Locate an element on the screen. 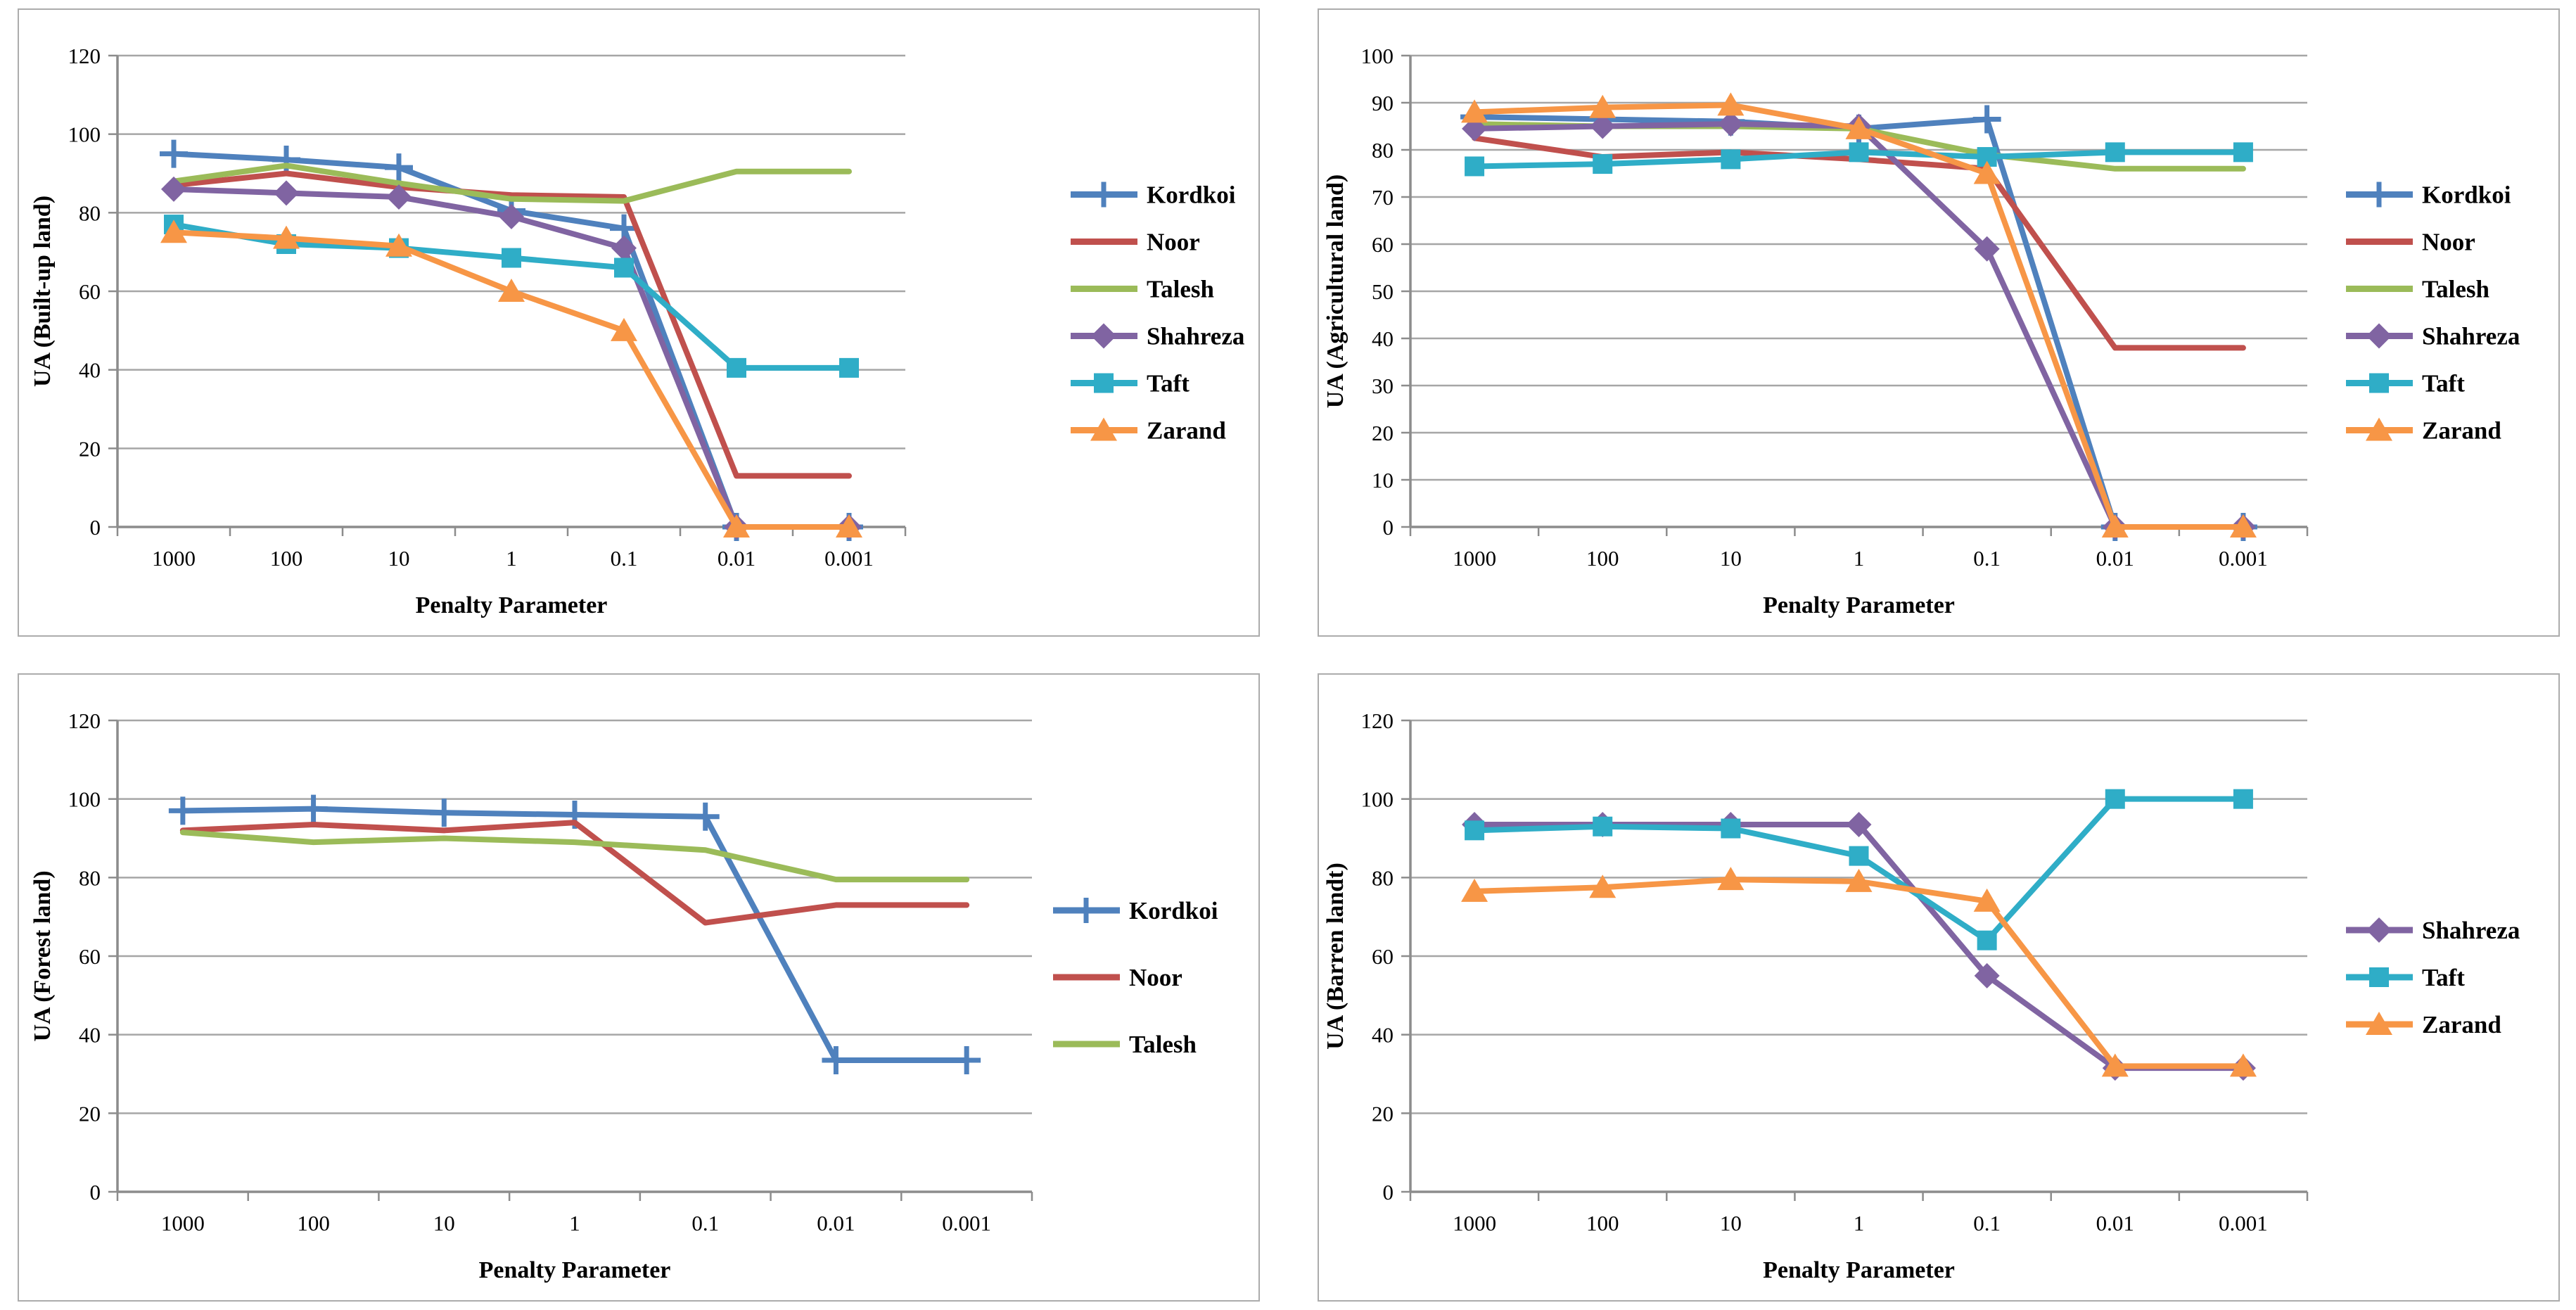 This screenshot has width=2576, height=1310. y-tick-label: 90 is located at coordinates (1383, 103).